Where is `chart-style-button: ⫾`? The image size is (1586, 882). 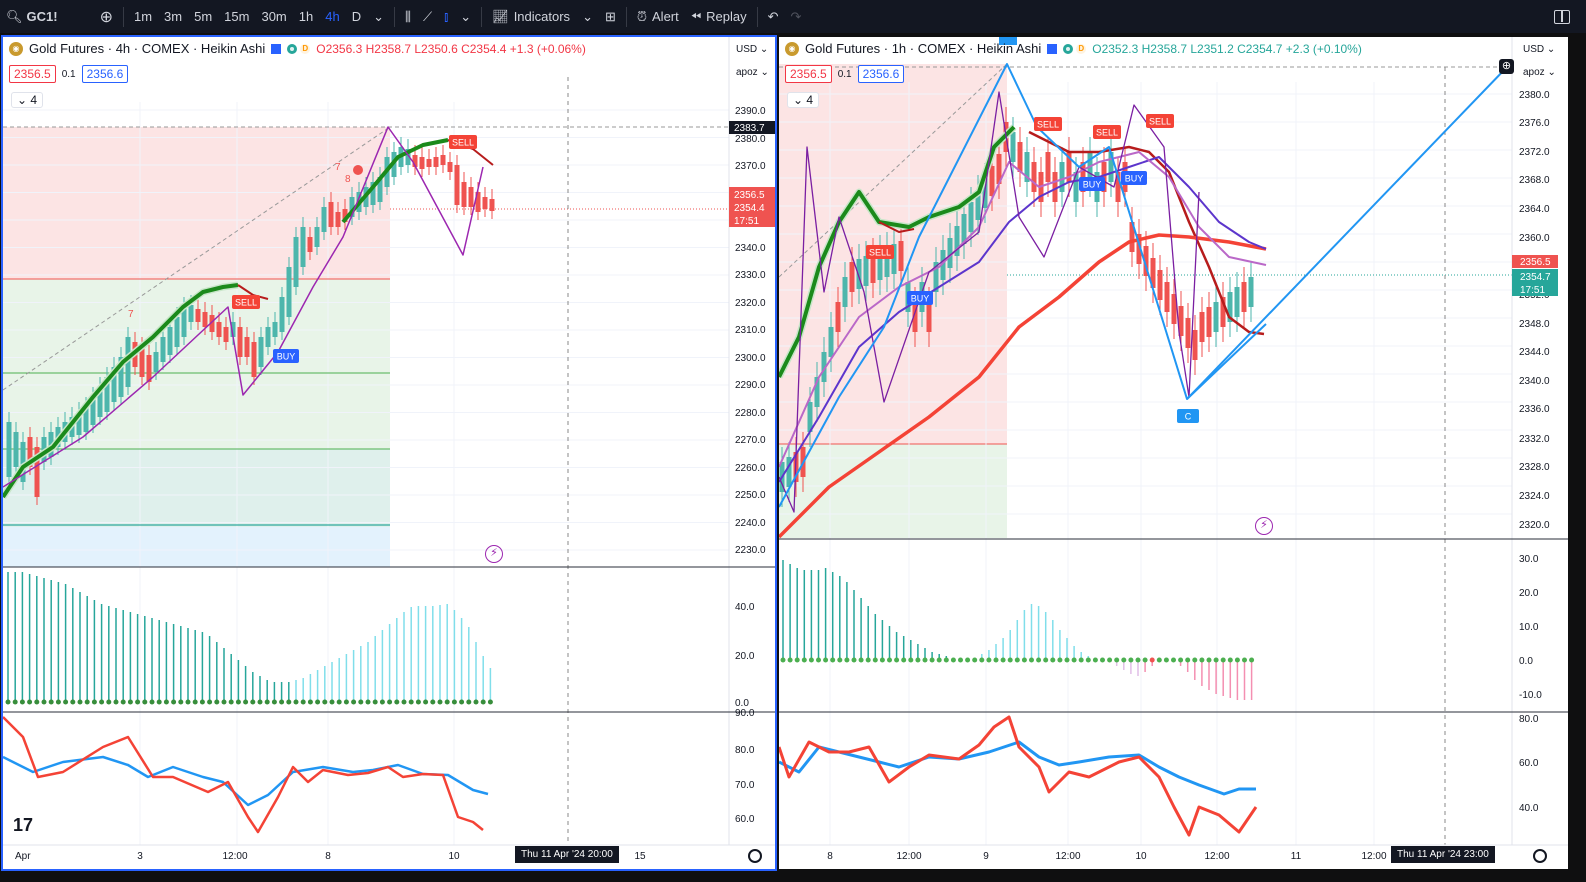
chart-style-button: ⫾ is located at coordinates (446, 16).